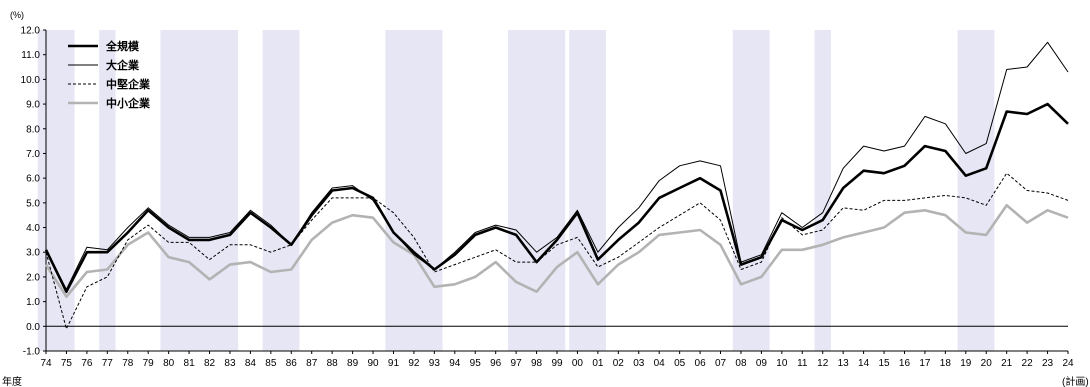 The width and height of the screenshot is (1090, 387). What do you see at coordinates (802, 363) in the screenshot?
I see `x-tick-label: 11` at bounding box center [802, 363].